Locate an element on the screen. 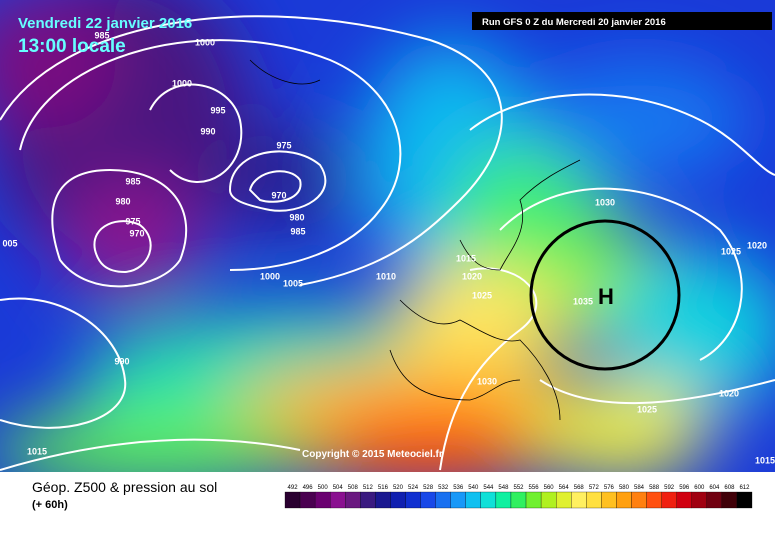 The width and height of the screenshot is (775, 551). time-label: 13:00 locale is located at coordinates (72, 46).